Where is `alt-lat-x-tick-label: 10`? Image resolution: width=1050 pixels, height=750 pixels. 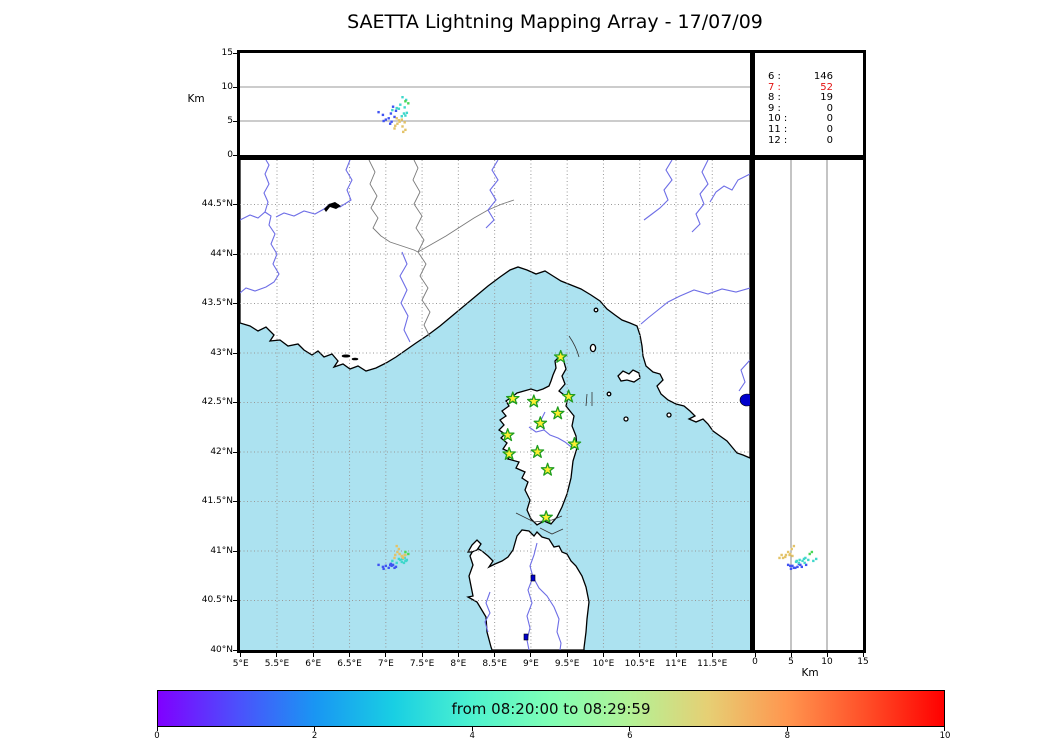
alt-lat-x-tick-label: 10 is located at coordinates (827, 662).